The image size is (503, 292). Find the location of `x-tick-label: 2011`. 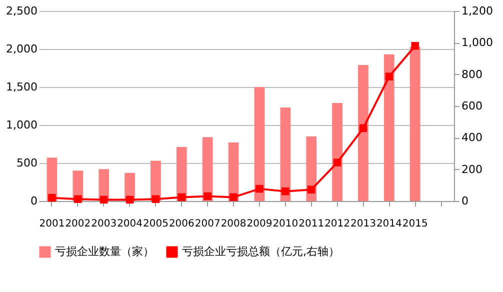

x-tick-label: 2011 is located at coordinates (311, 224).